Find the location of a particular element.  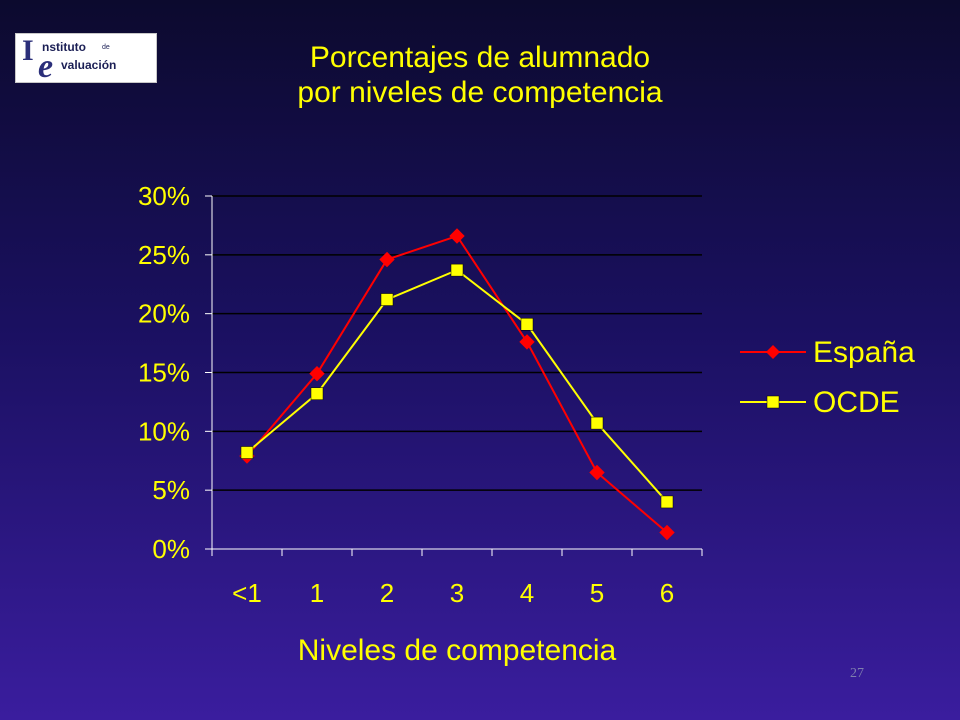

x-tick-label: 3 is located at coordinates (457, 593).